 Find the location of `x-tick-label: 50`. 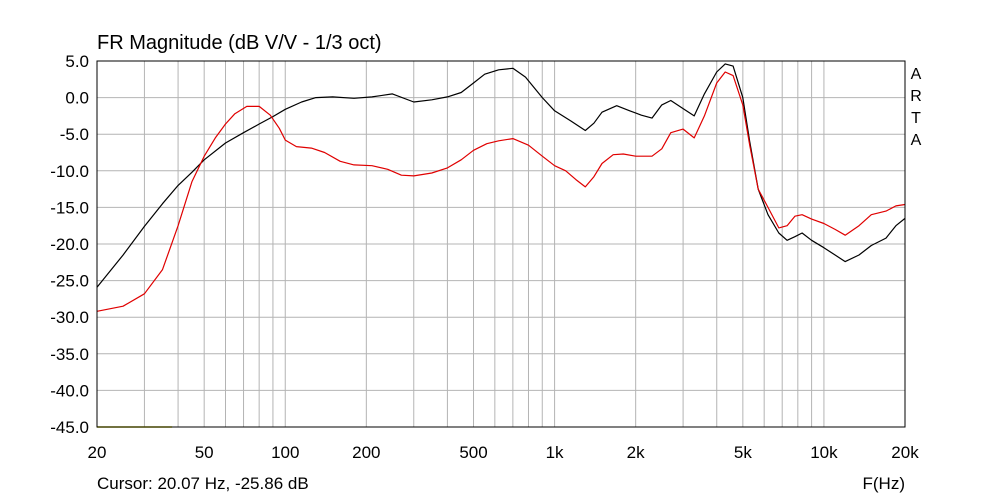

x-tick-label: 50 is located at coordinates (204, 452).